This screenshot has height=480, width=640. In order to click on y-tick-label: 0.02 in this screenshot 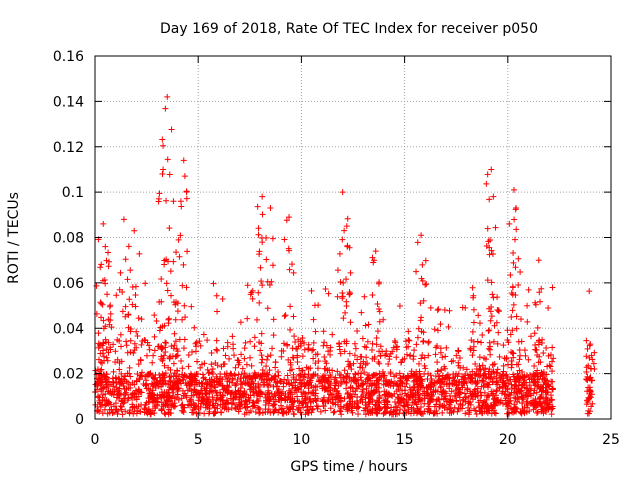, I will do `click(68, 375)`.